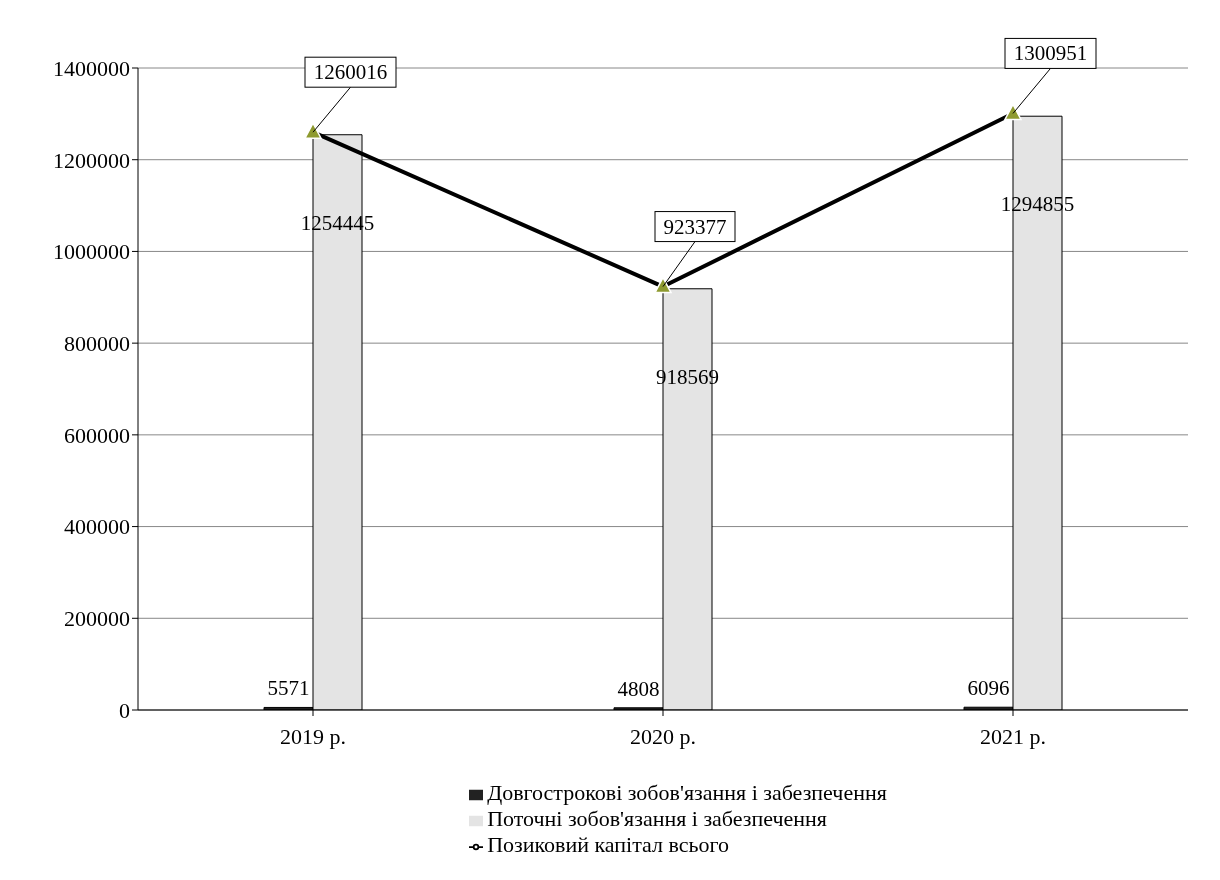  What do you see at coordinates (91, 68) in the screenshot?
I see `y-tick-label: 1400000` at bounding box center [91, 68].